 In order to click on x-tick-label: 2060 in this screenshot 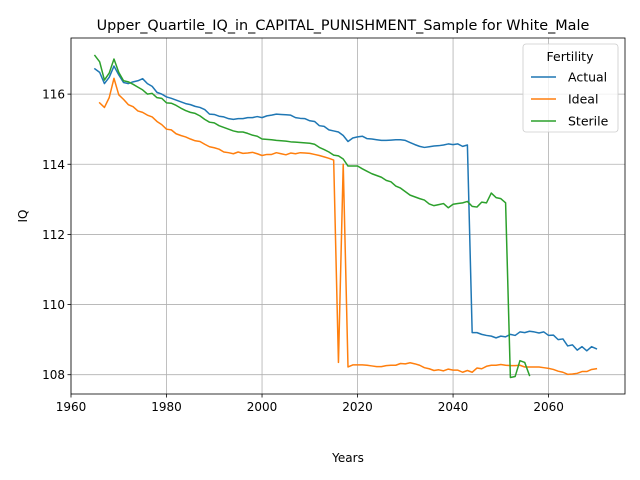, I will do `click(548, 407)`.